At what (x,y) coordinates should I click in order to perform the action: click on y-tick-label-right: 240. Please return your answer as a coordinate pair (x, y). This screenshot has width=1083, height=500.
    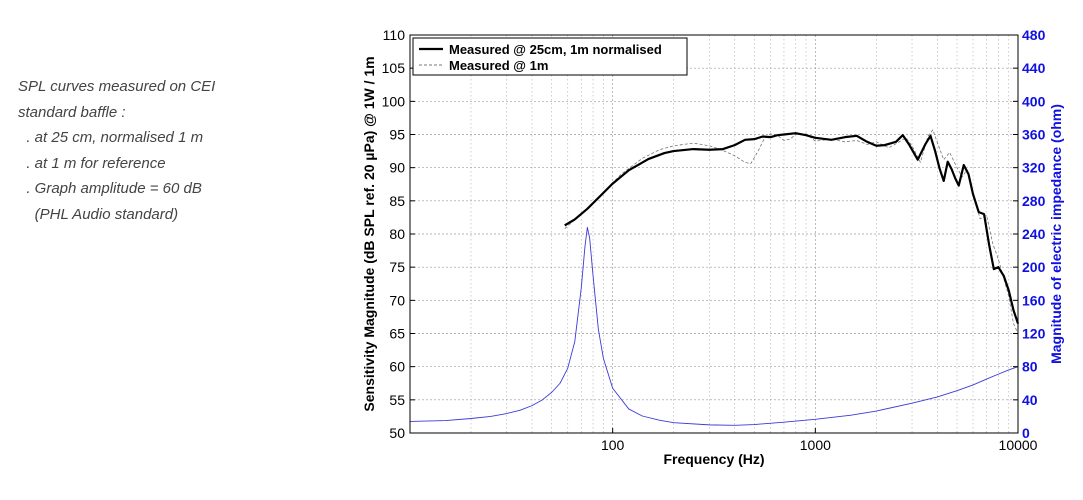
    Looking at the image, I should click on (1034, 234).